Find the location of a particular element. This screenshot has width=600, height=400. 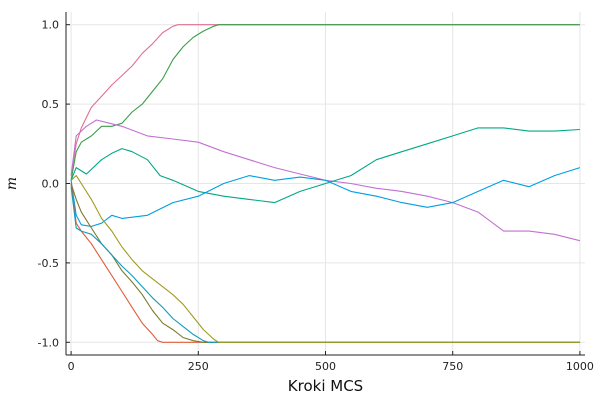

y-tick-label: 0.0 is located at coordinates (51, 184).